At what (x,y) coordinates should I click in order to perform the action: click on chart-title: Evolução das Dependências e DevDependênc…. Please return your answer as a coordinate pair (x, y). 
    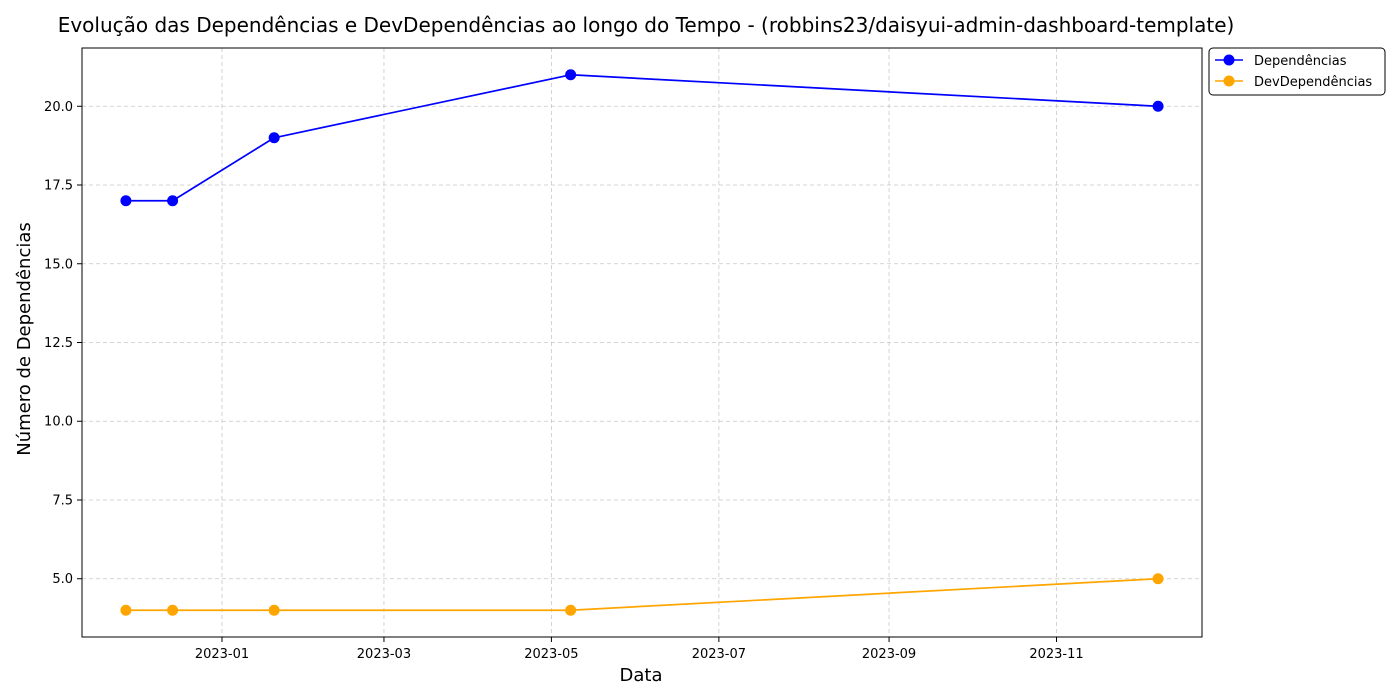
    Looking at the image, I should click on (646, 25).